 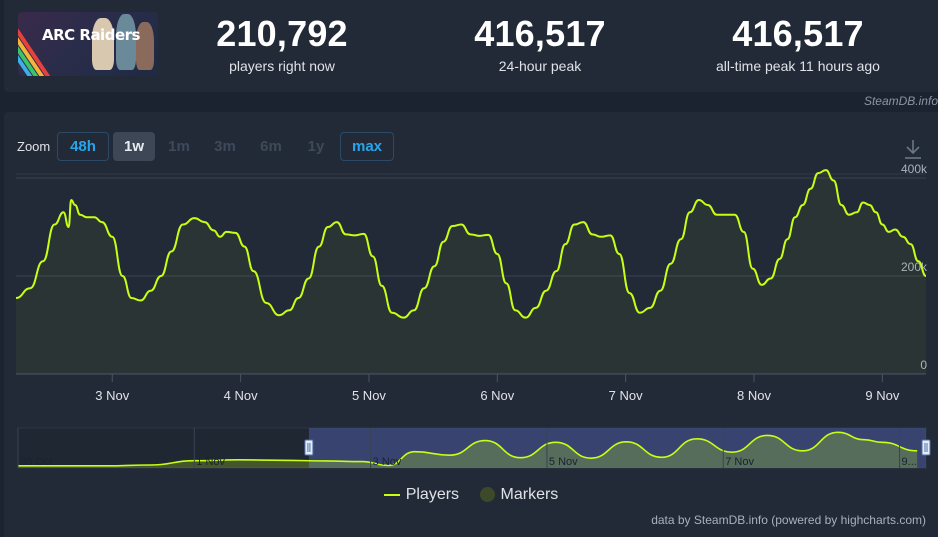 What do you see at coordinates (369, 395) in the screenshot?
I see `x-tick-label: 5 Nov` at bounding box center [369, 395].